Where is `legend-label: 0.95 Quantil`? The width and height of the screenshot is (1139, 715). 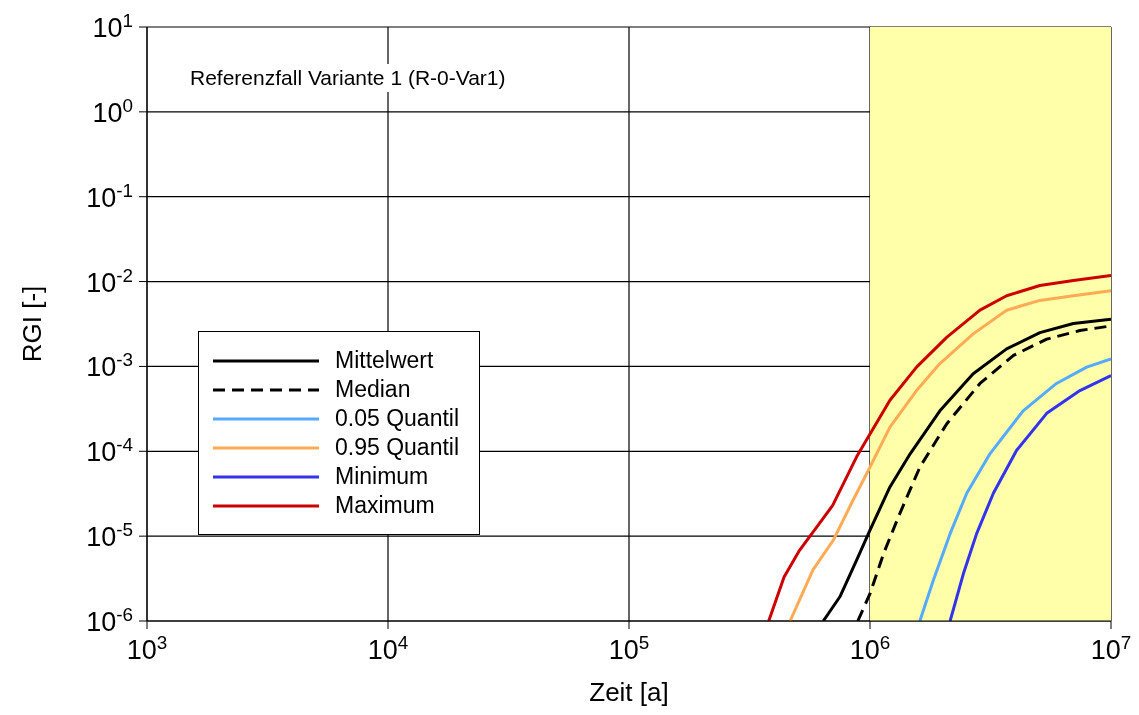
legend-label: 0.95 Quantil is located at coordinates (397, 447).